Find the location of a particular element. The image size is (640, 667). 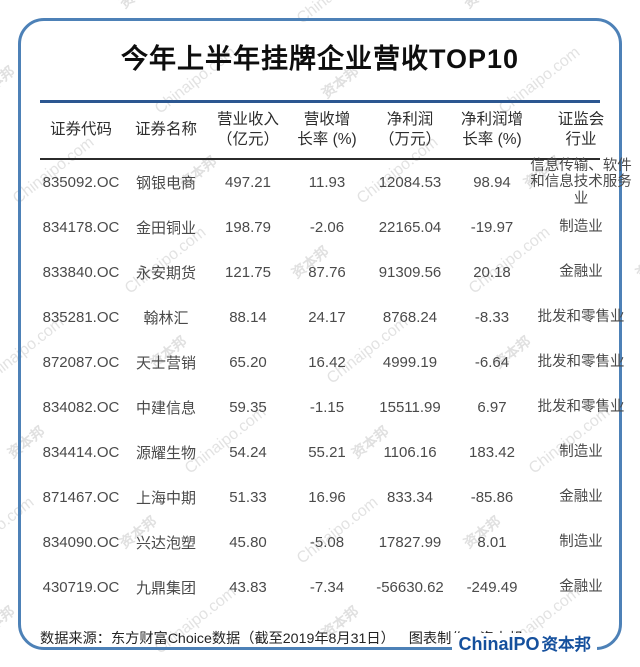

cell-text: 15511.99 is located at coordinates (410, 407).